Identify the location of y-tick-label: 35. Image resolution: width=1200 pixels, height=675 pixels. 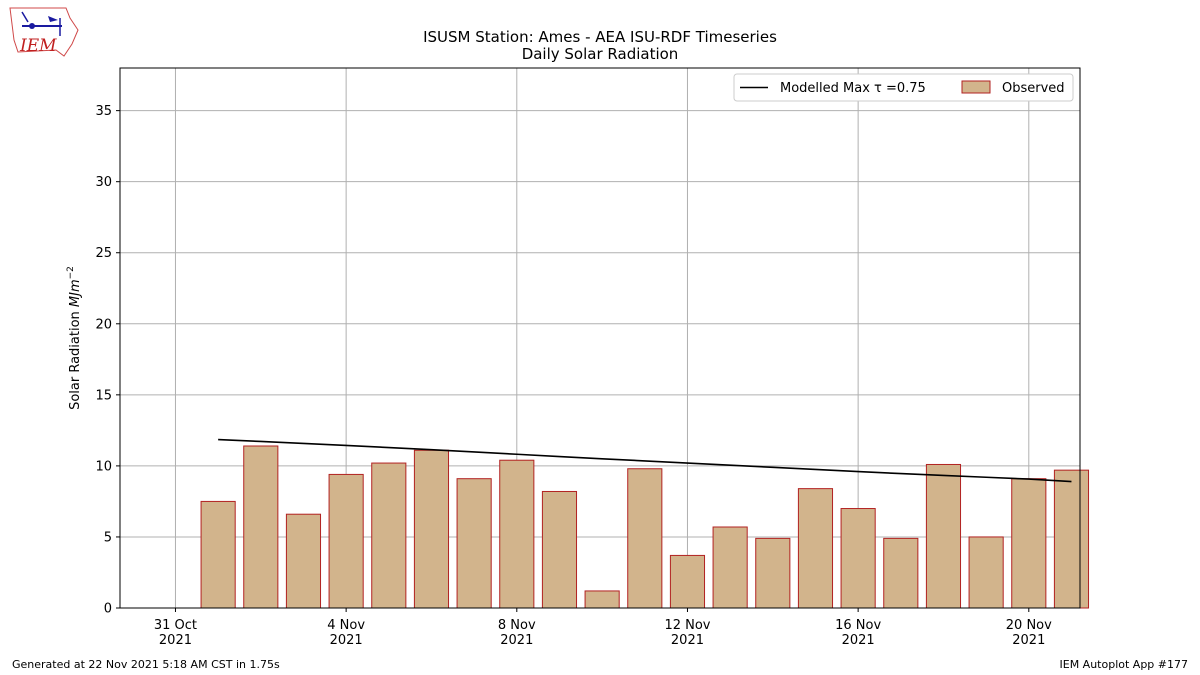
(103, 111).